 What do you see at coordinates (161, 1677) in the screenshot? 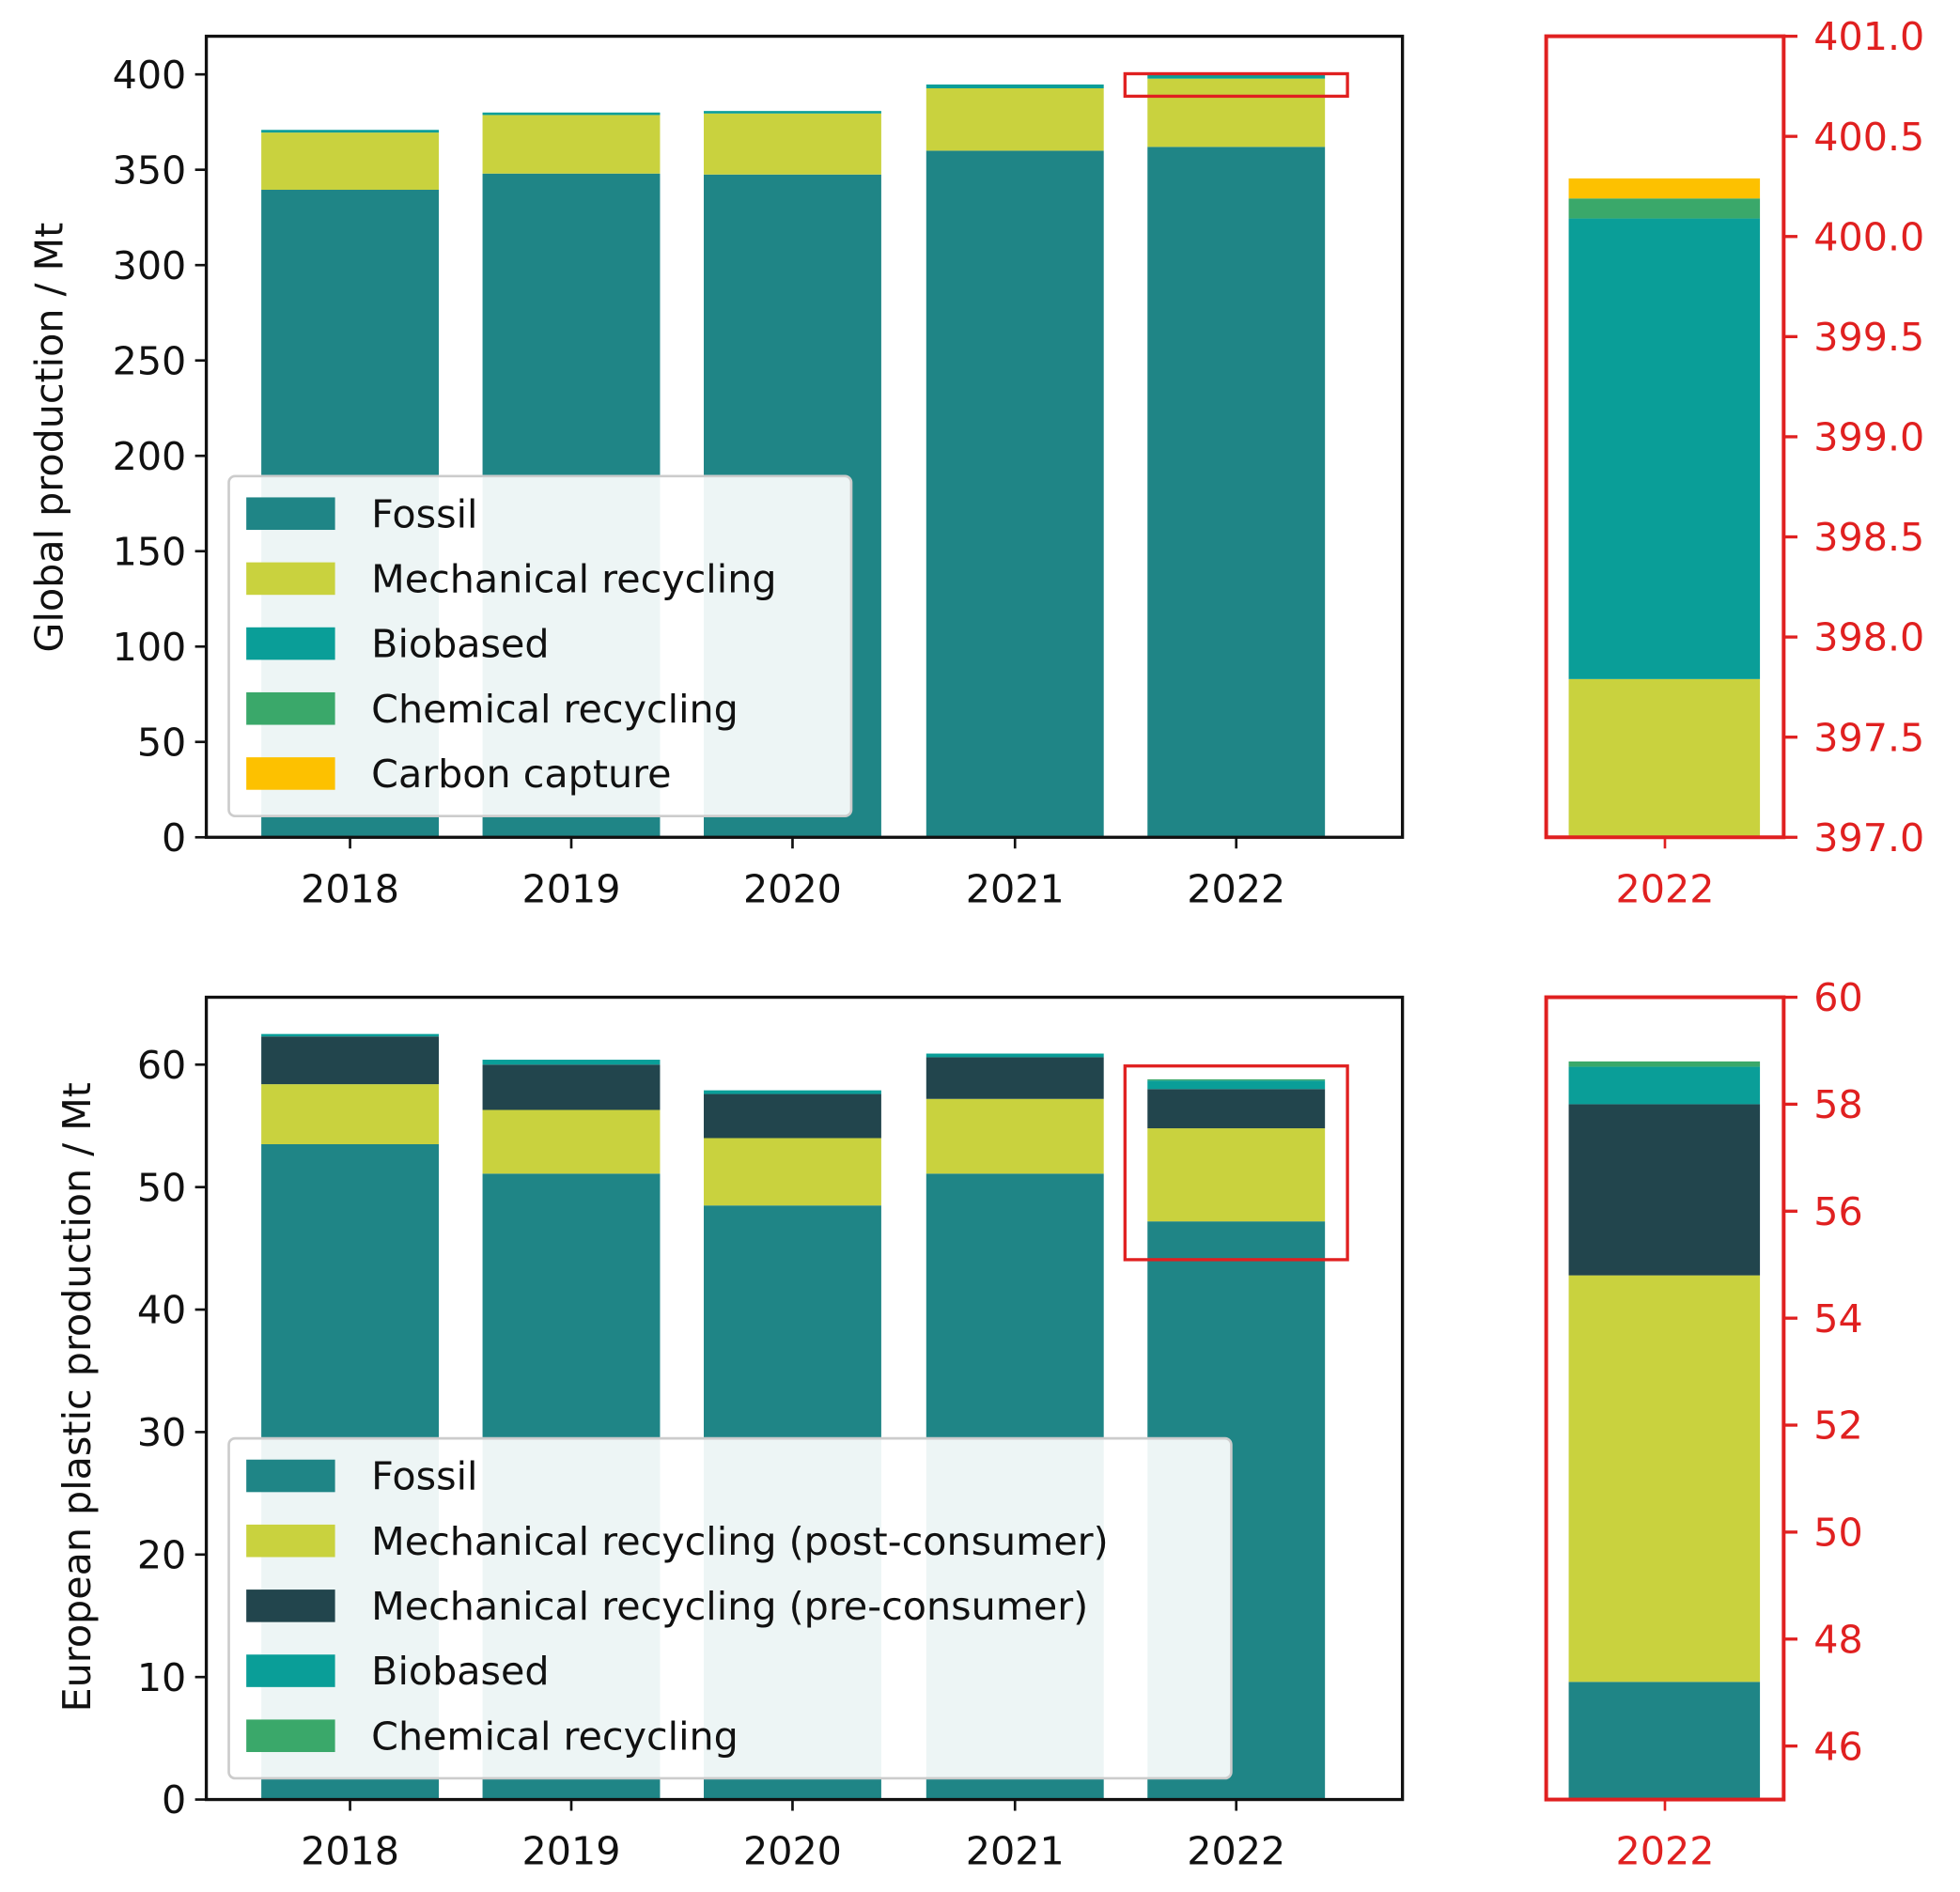
I see `y-tick-label: 10` at bounding box center [161, 1677].